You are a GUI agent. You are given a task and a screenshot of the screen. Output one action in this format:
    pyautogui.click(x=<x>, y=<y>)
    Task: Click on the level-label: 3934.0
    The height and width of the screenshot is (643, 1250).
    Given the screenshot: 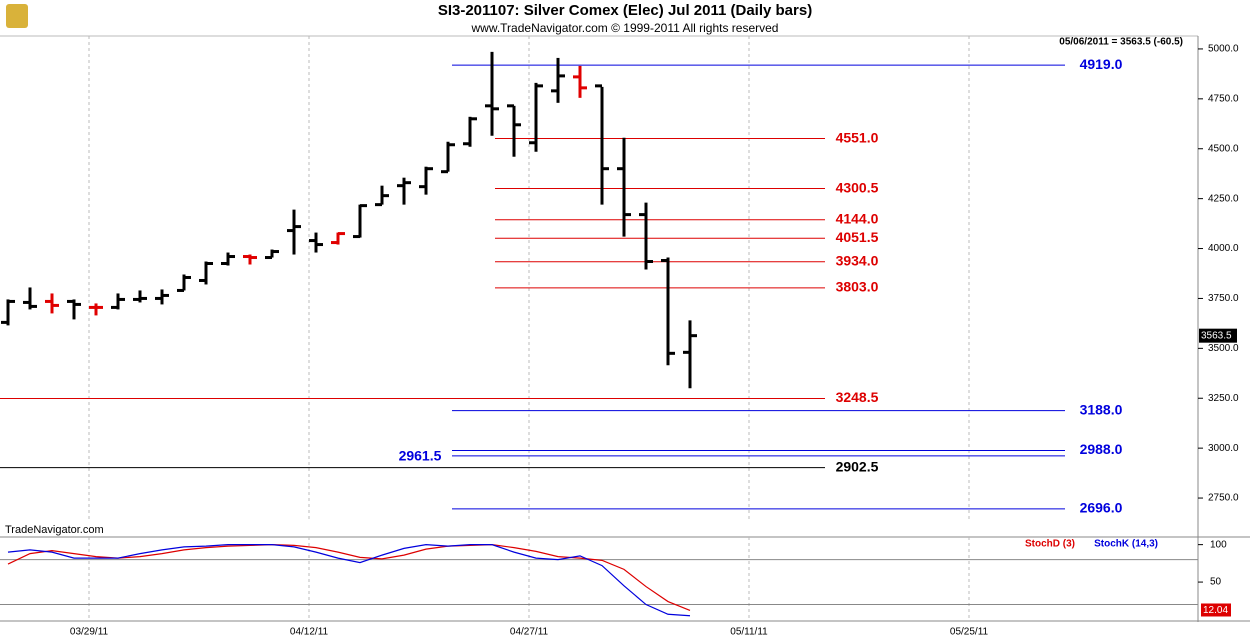 What is the action you would take?
    pyautogui.click(x=857, y=260)
    